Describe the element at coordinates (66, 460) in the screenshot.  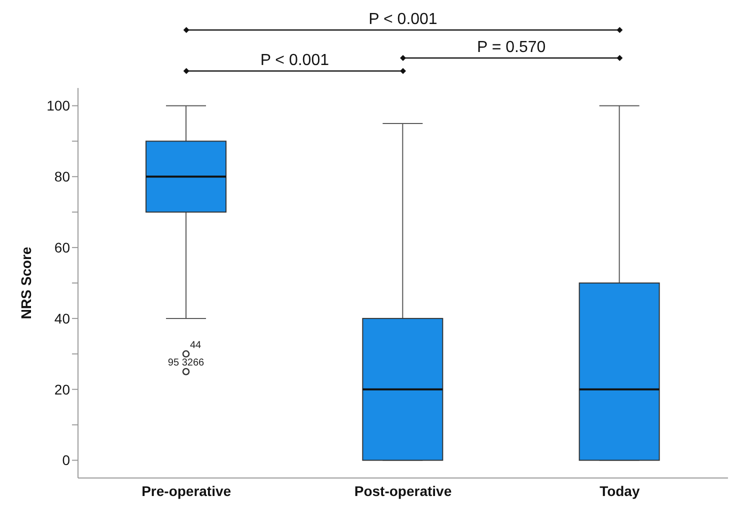
I see `y-tick-label: 0` at that location.